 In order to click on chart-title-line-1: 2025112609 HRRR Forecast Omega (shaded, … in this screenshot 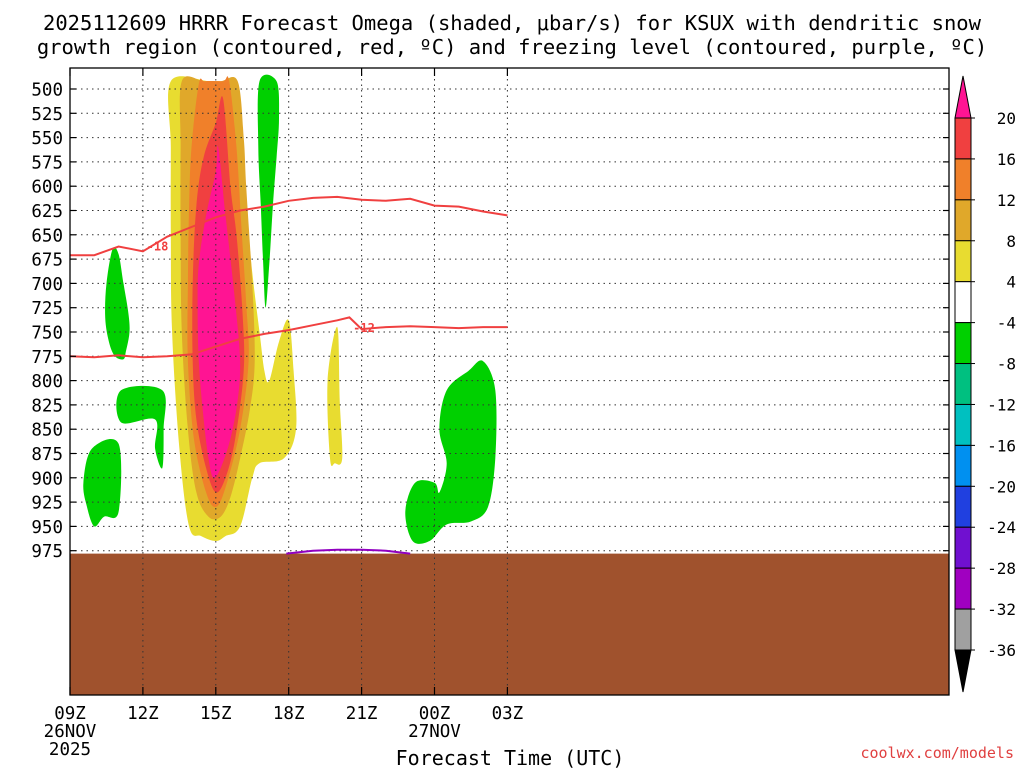, I will do `click(512, 23)`.